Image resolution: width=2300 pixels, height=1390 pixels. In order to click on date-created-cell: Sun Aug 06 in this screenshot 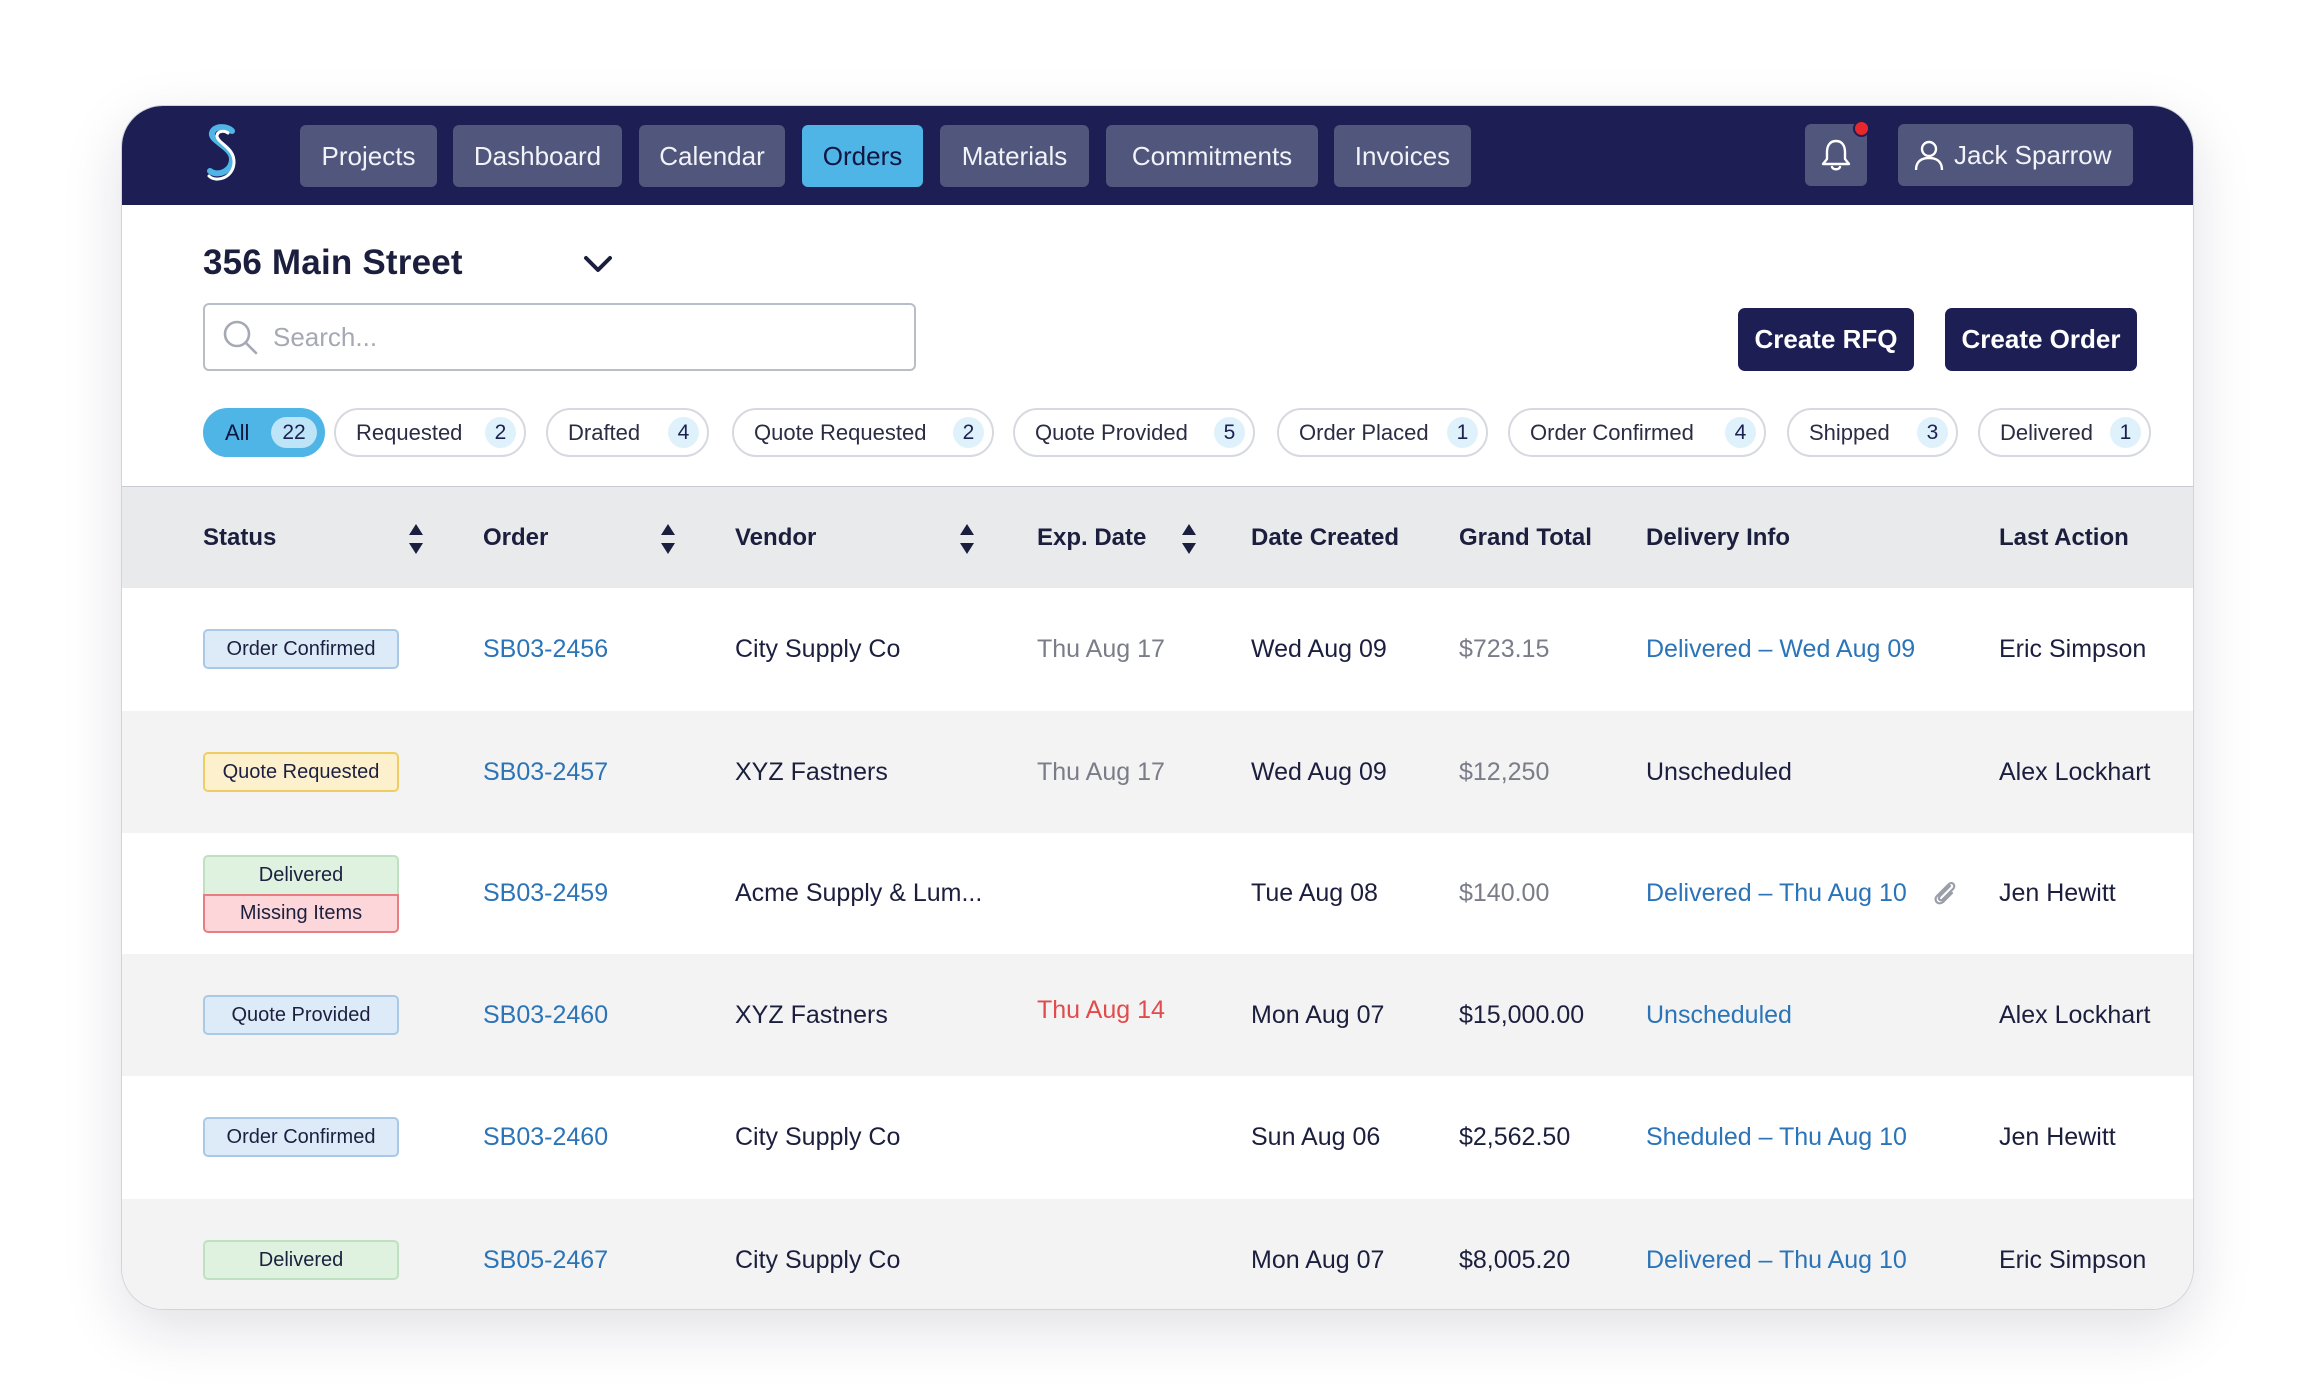, I will do `click(1316, 1137)`.